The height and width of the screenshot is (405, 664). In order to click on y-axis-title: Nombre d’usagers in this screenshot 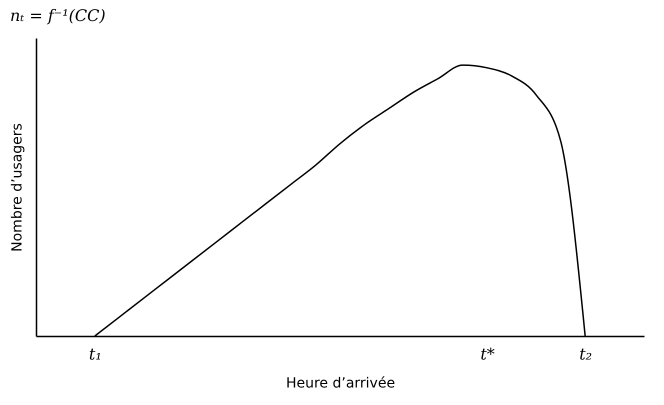, I will do `click(18, 187)`.